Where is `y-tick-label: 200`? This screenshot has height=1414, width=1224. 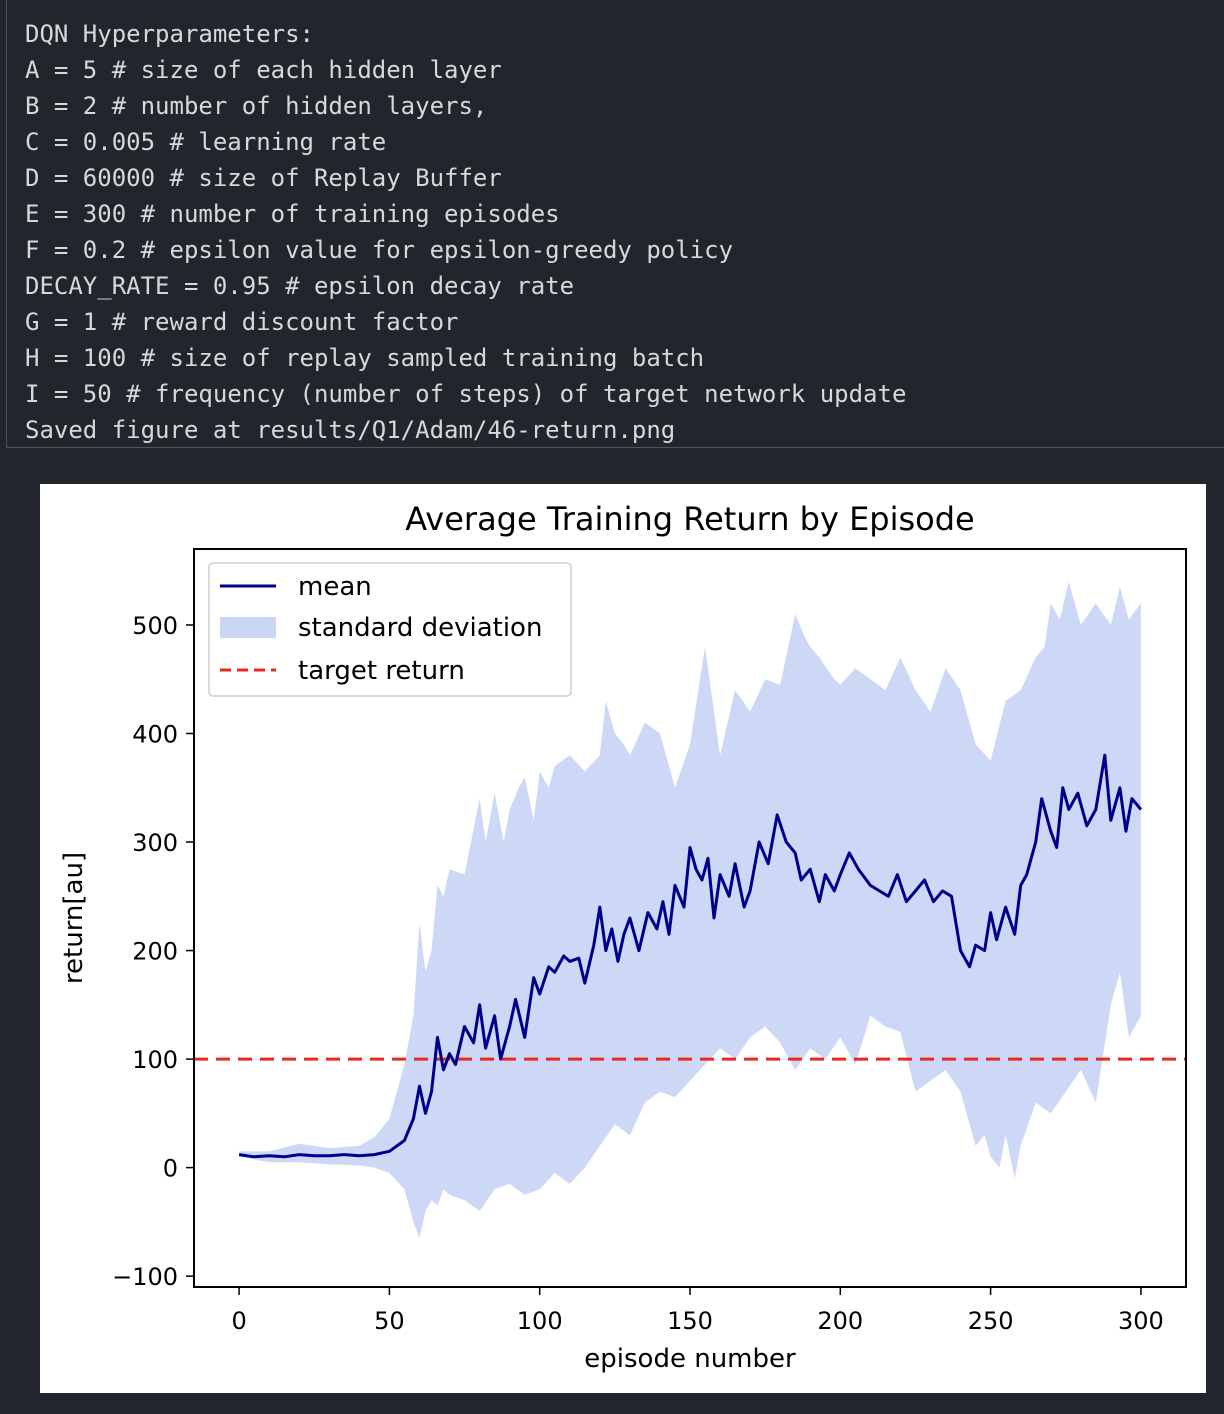
y-tick-label: 200 is located at coordinates (155, 952).